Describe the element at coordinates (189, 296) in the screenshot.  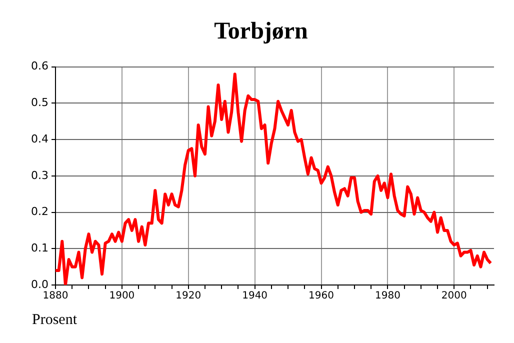
I see `x-tick-label: 1920` at that location.